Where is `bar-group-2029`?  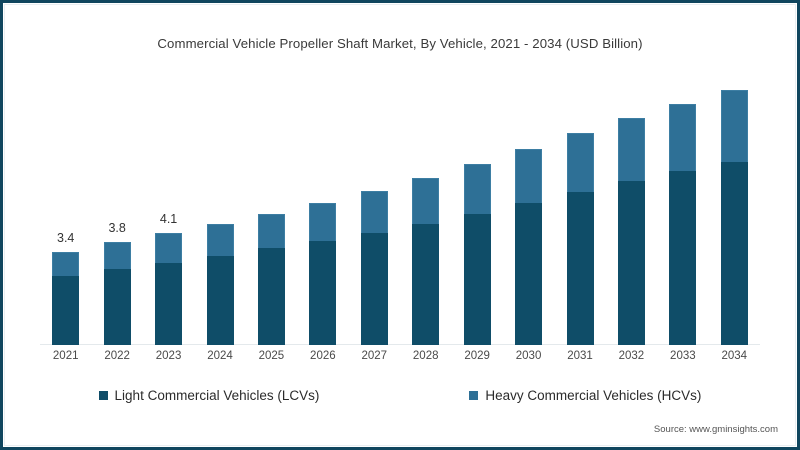 bar-group-2029 is located at coordinates (477, 254).